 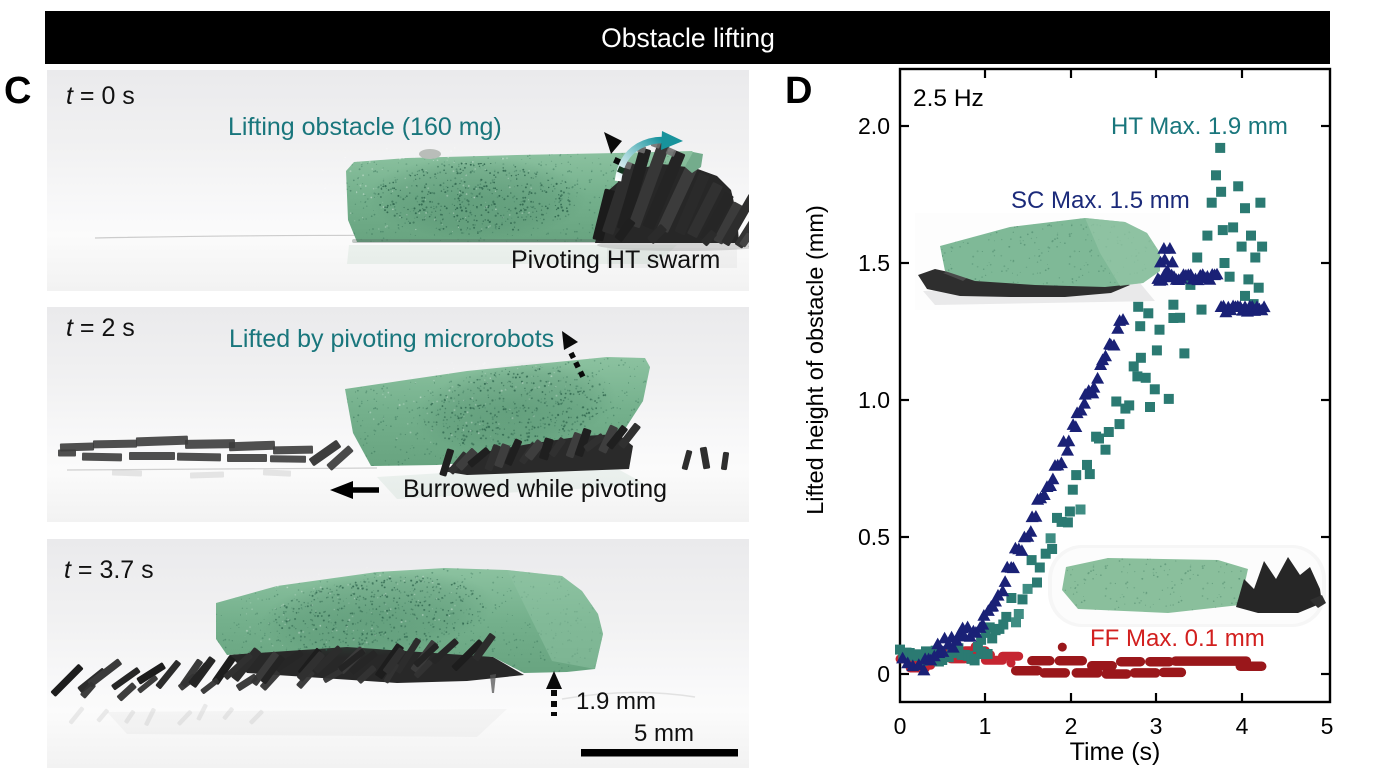 What do you see at coordinates (1115, 752) in the screenshot?
I see `svg-text: Time (s)` at bounding box center [1115, 752].